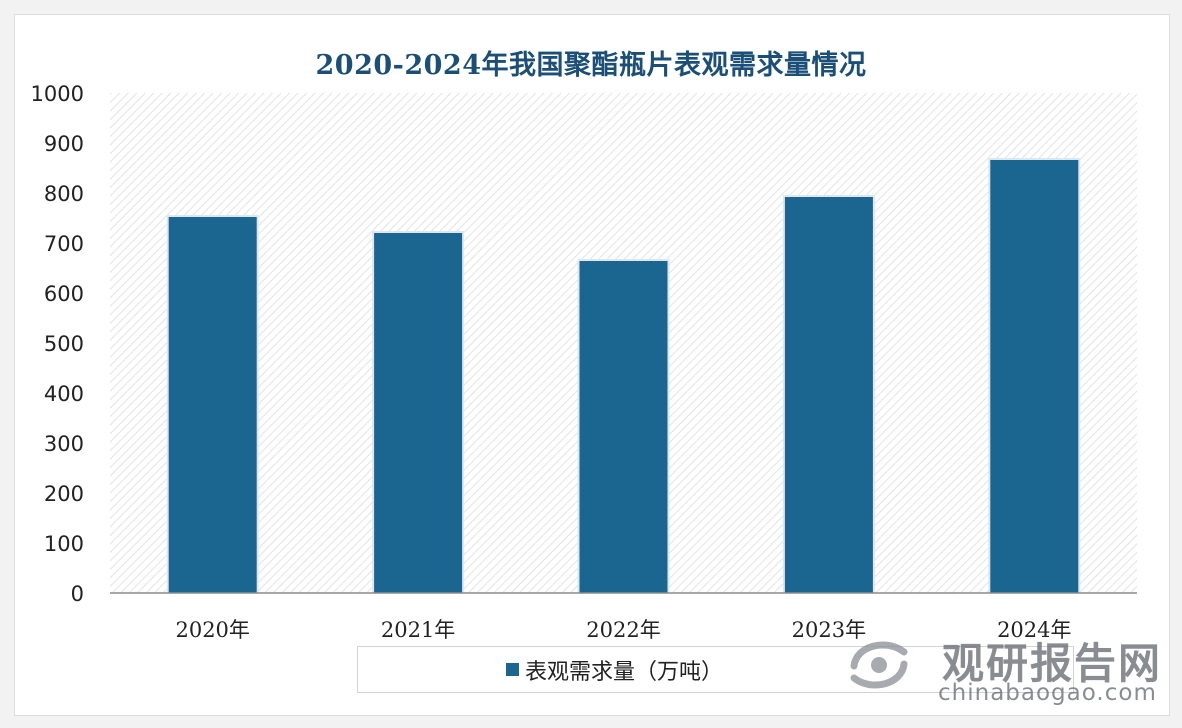 The image size is (1182, 728). Describe the element at coordinates (624, 672) in the screenshot. I see `legend-label: 表观需求量（万吨）` at that location.